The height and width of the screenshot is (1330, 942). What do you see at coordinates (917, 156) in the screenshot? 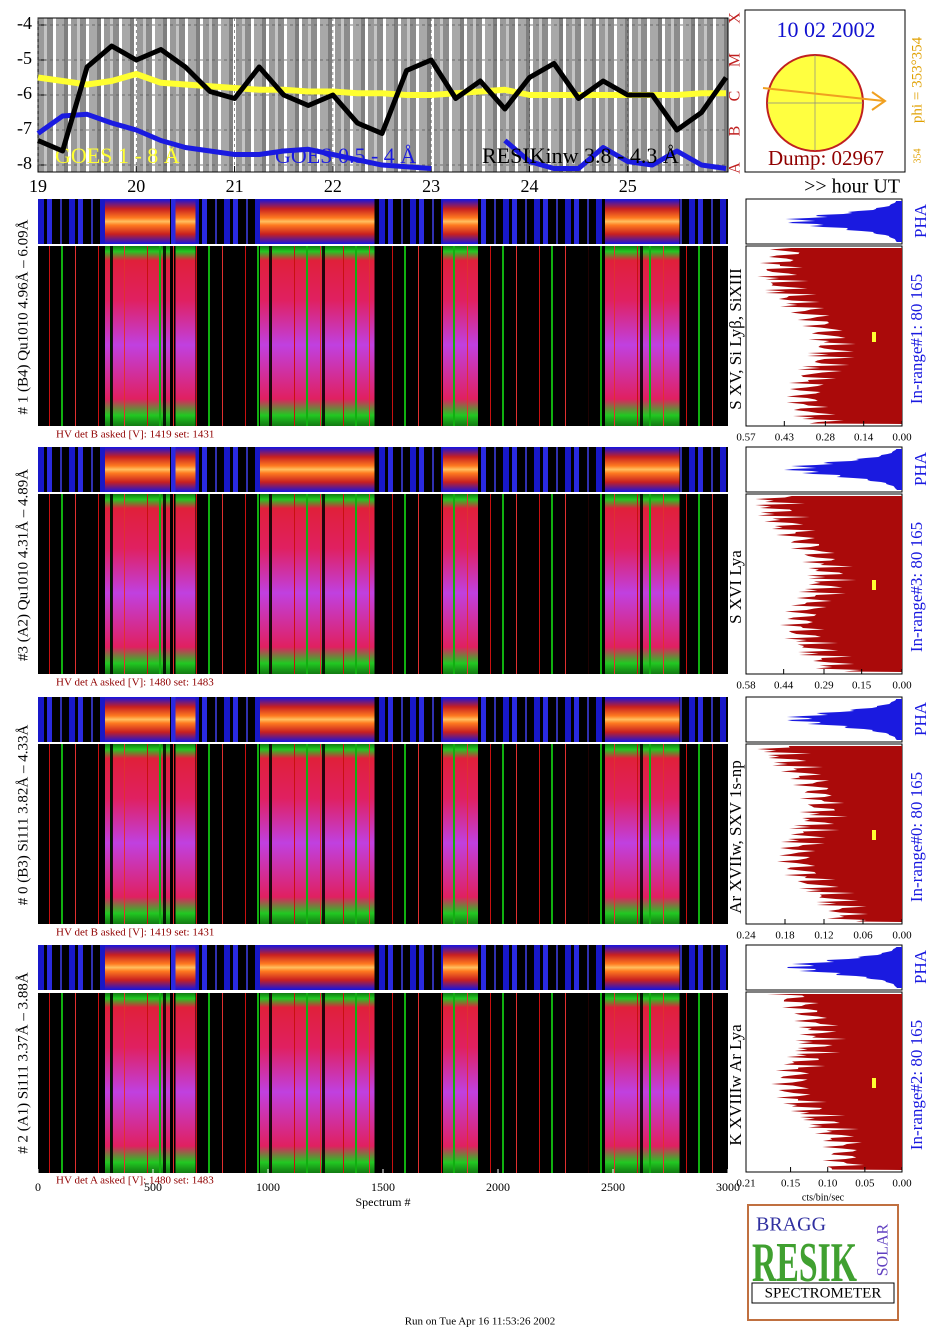
I see `phi-small: 354` at bounding box center [917, 156].